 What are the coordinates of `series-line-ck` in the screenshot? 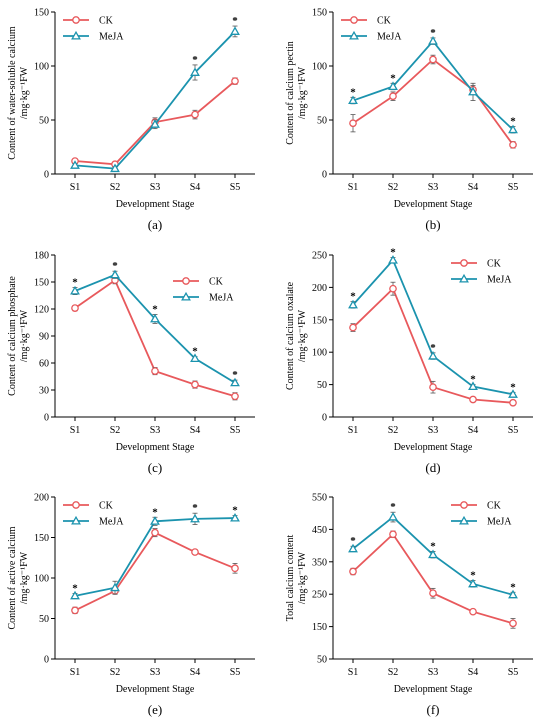 It's located at (433, 102).